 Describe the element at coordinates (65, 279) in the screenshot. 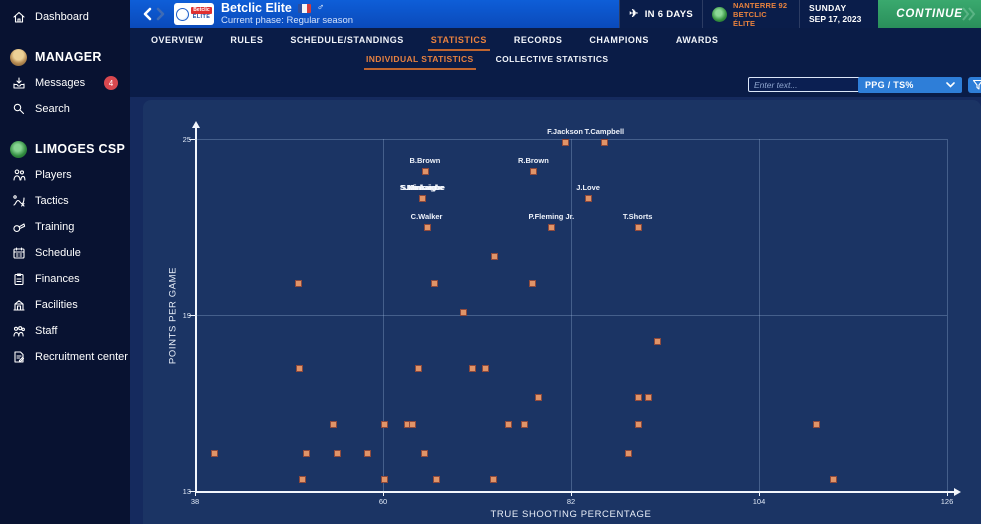

I see `sidebar-item-finances: Finances` at that location.